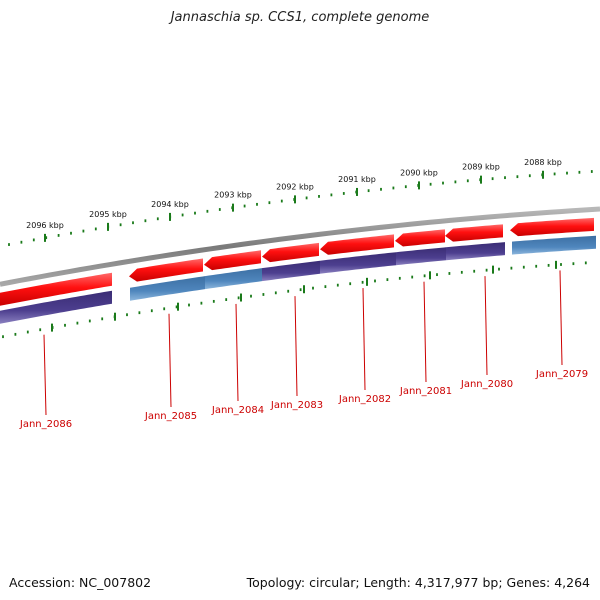 Image resolution: width=600 pixels, height=600 pixels. I want to click on gene-label: Jann_2082, so click(364, 399).